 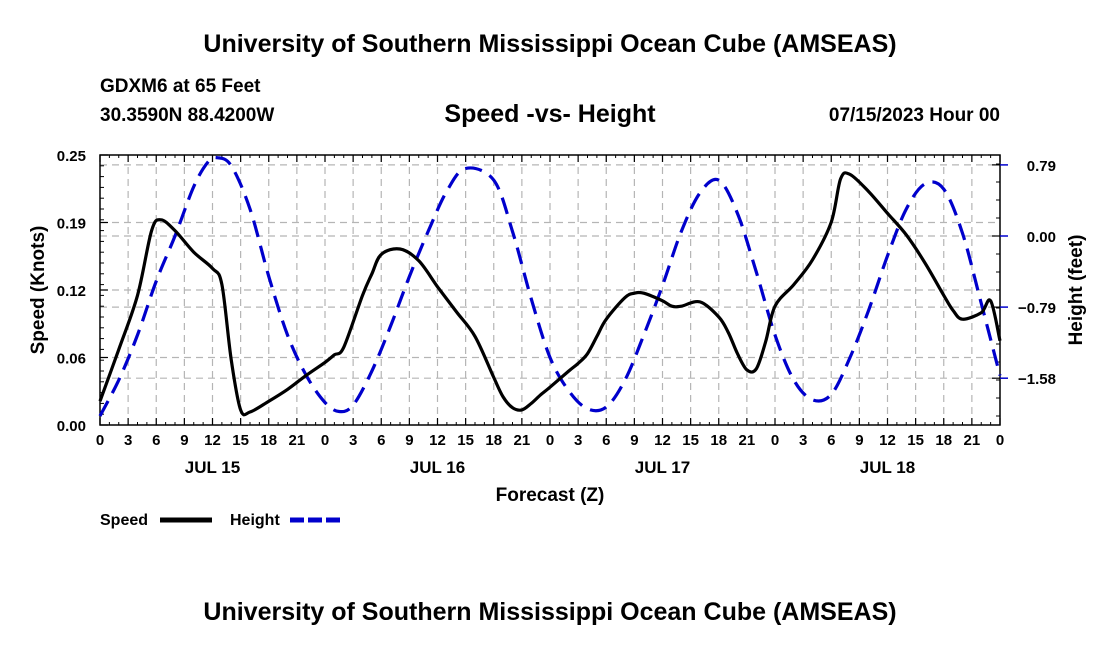 I want to click on x-axis-title: Forecast (Z), so click(x=550, y=495).